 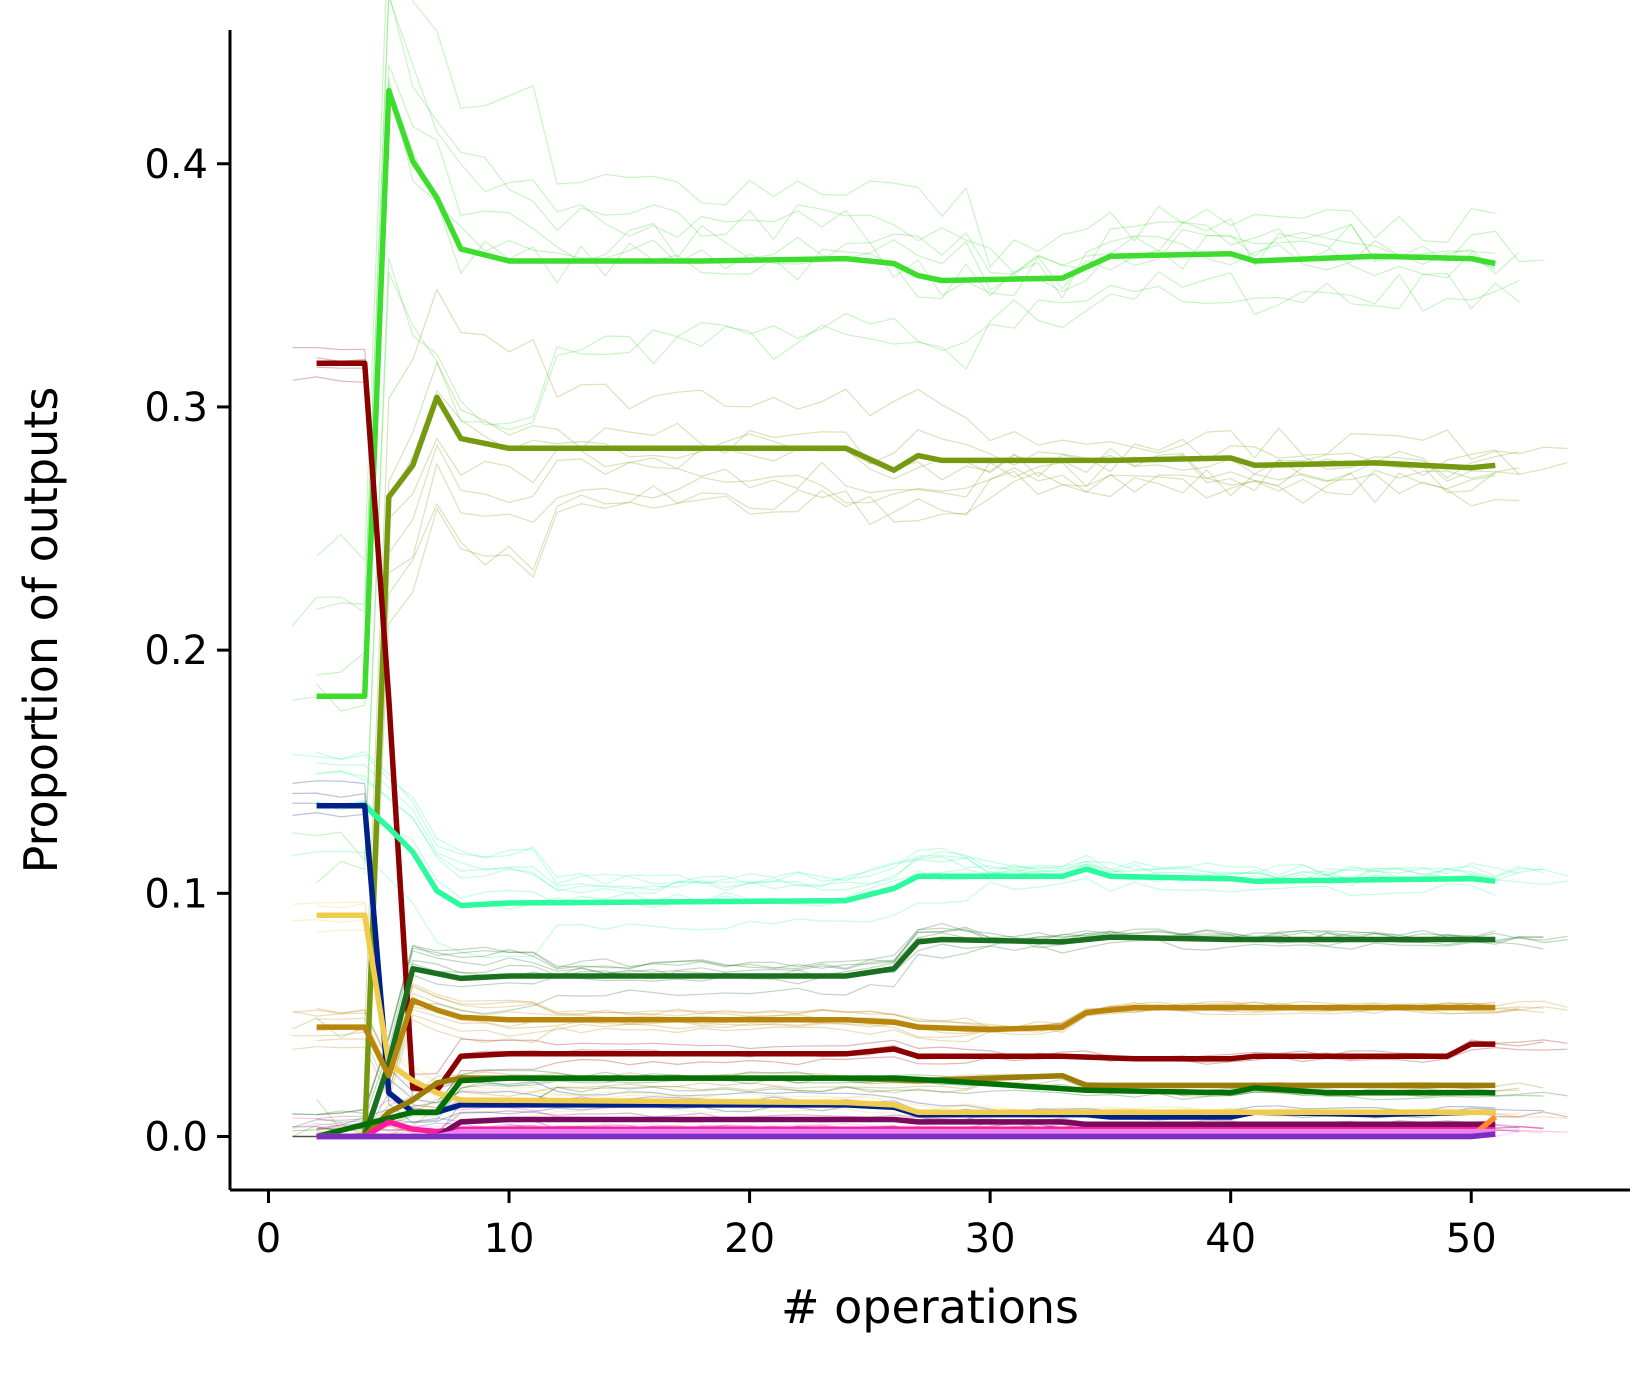 I want to click on y-axis-ticks: 0.0 0.1 0.2 0.3 0.4, so click(x=187, y=651).